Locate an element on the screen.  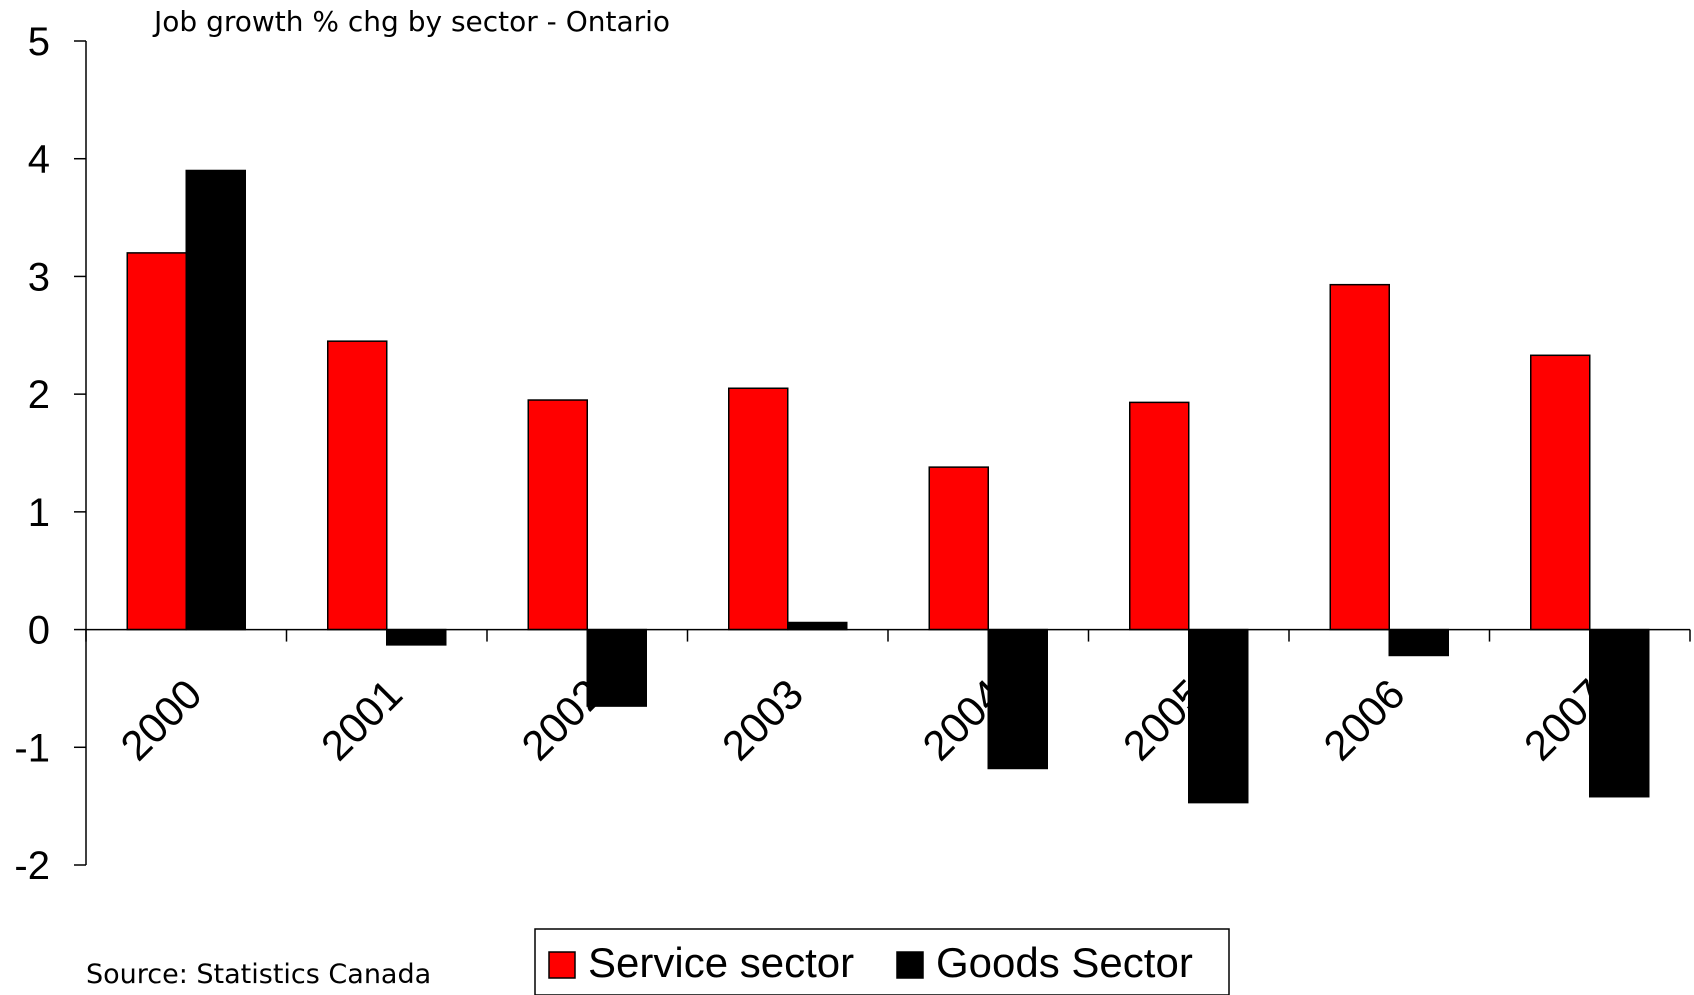
goods-sector-bar-2002 is located at coordinates (616, 667).